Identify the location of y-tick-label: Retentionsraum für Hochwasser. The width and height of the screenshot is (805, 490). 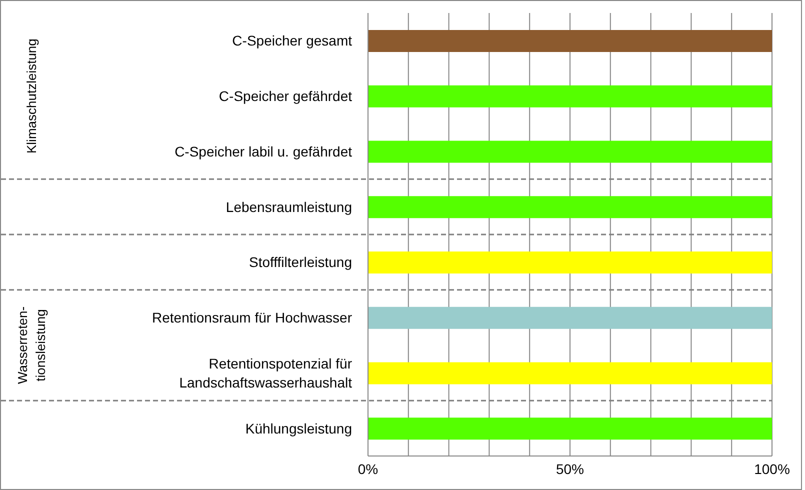
(252, 318).